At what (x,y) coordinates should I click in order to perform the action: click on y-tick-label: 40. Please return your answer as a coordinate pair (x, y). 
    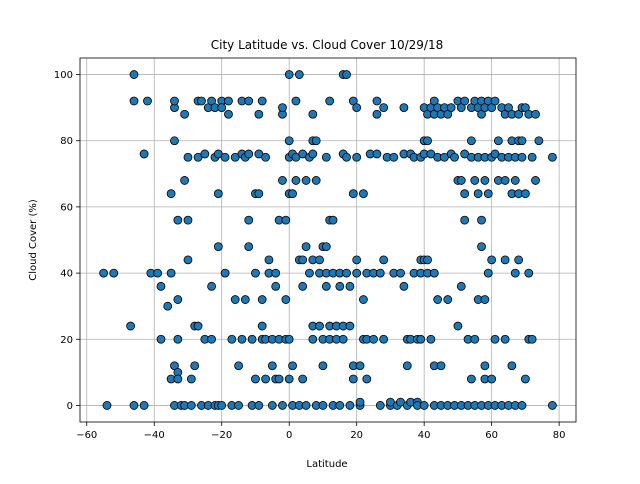
    Looking at the image, I should click on (66, 274).